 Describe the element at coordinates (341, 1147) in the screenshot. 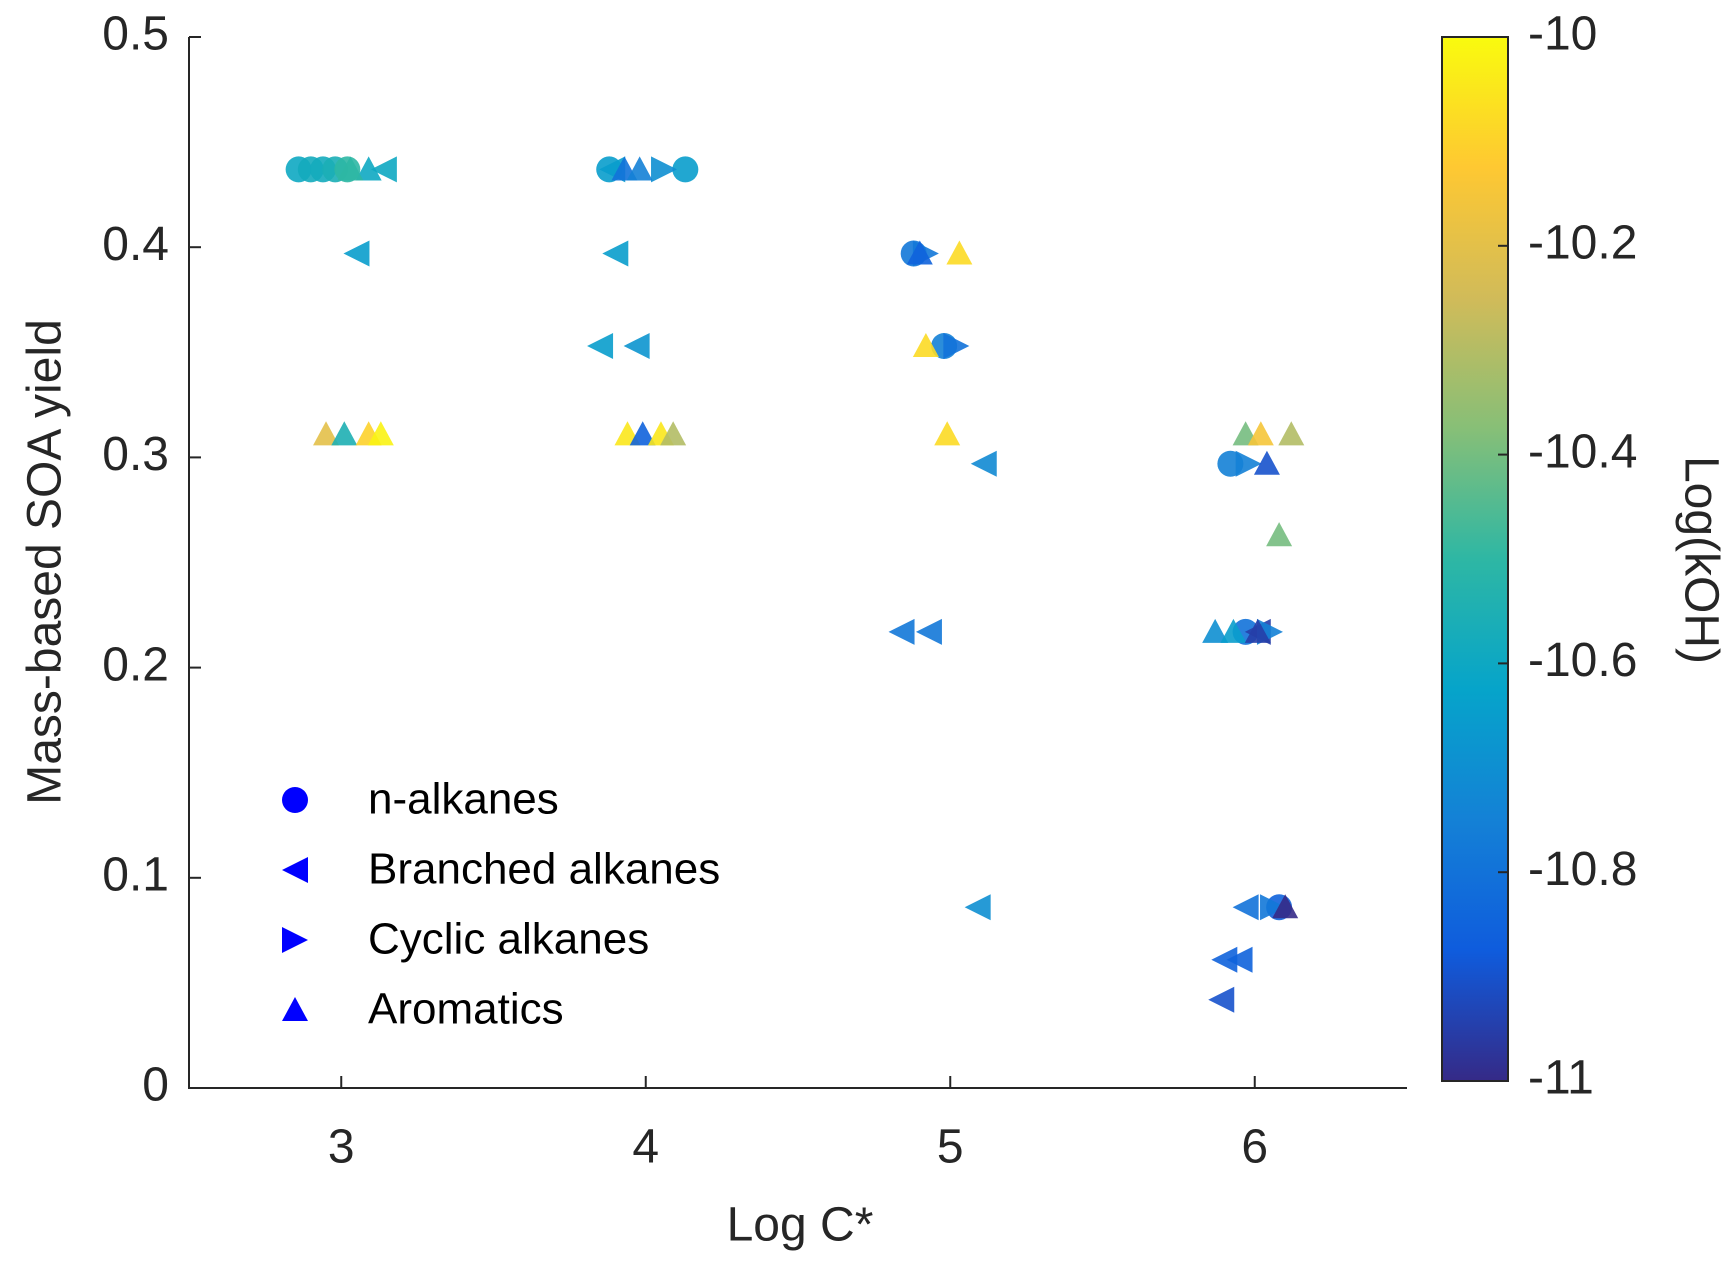

I see `x-tick-label: 3` at that location.